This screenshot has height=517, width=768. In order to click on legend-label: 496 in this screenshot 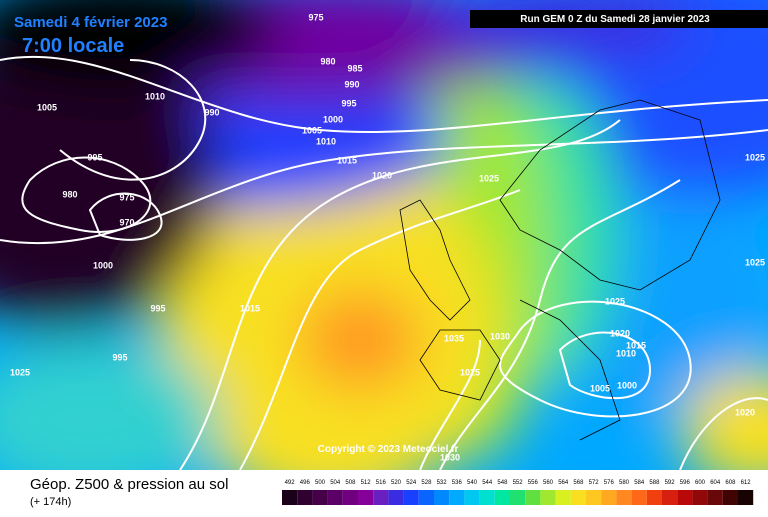, I will do `click(305, 483)`.